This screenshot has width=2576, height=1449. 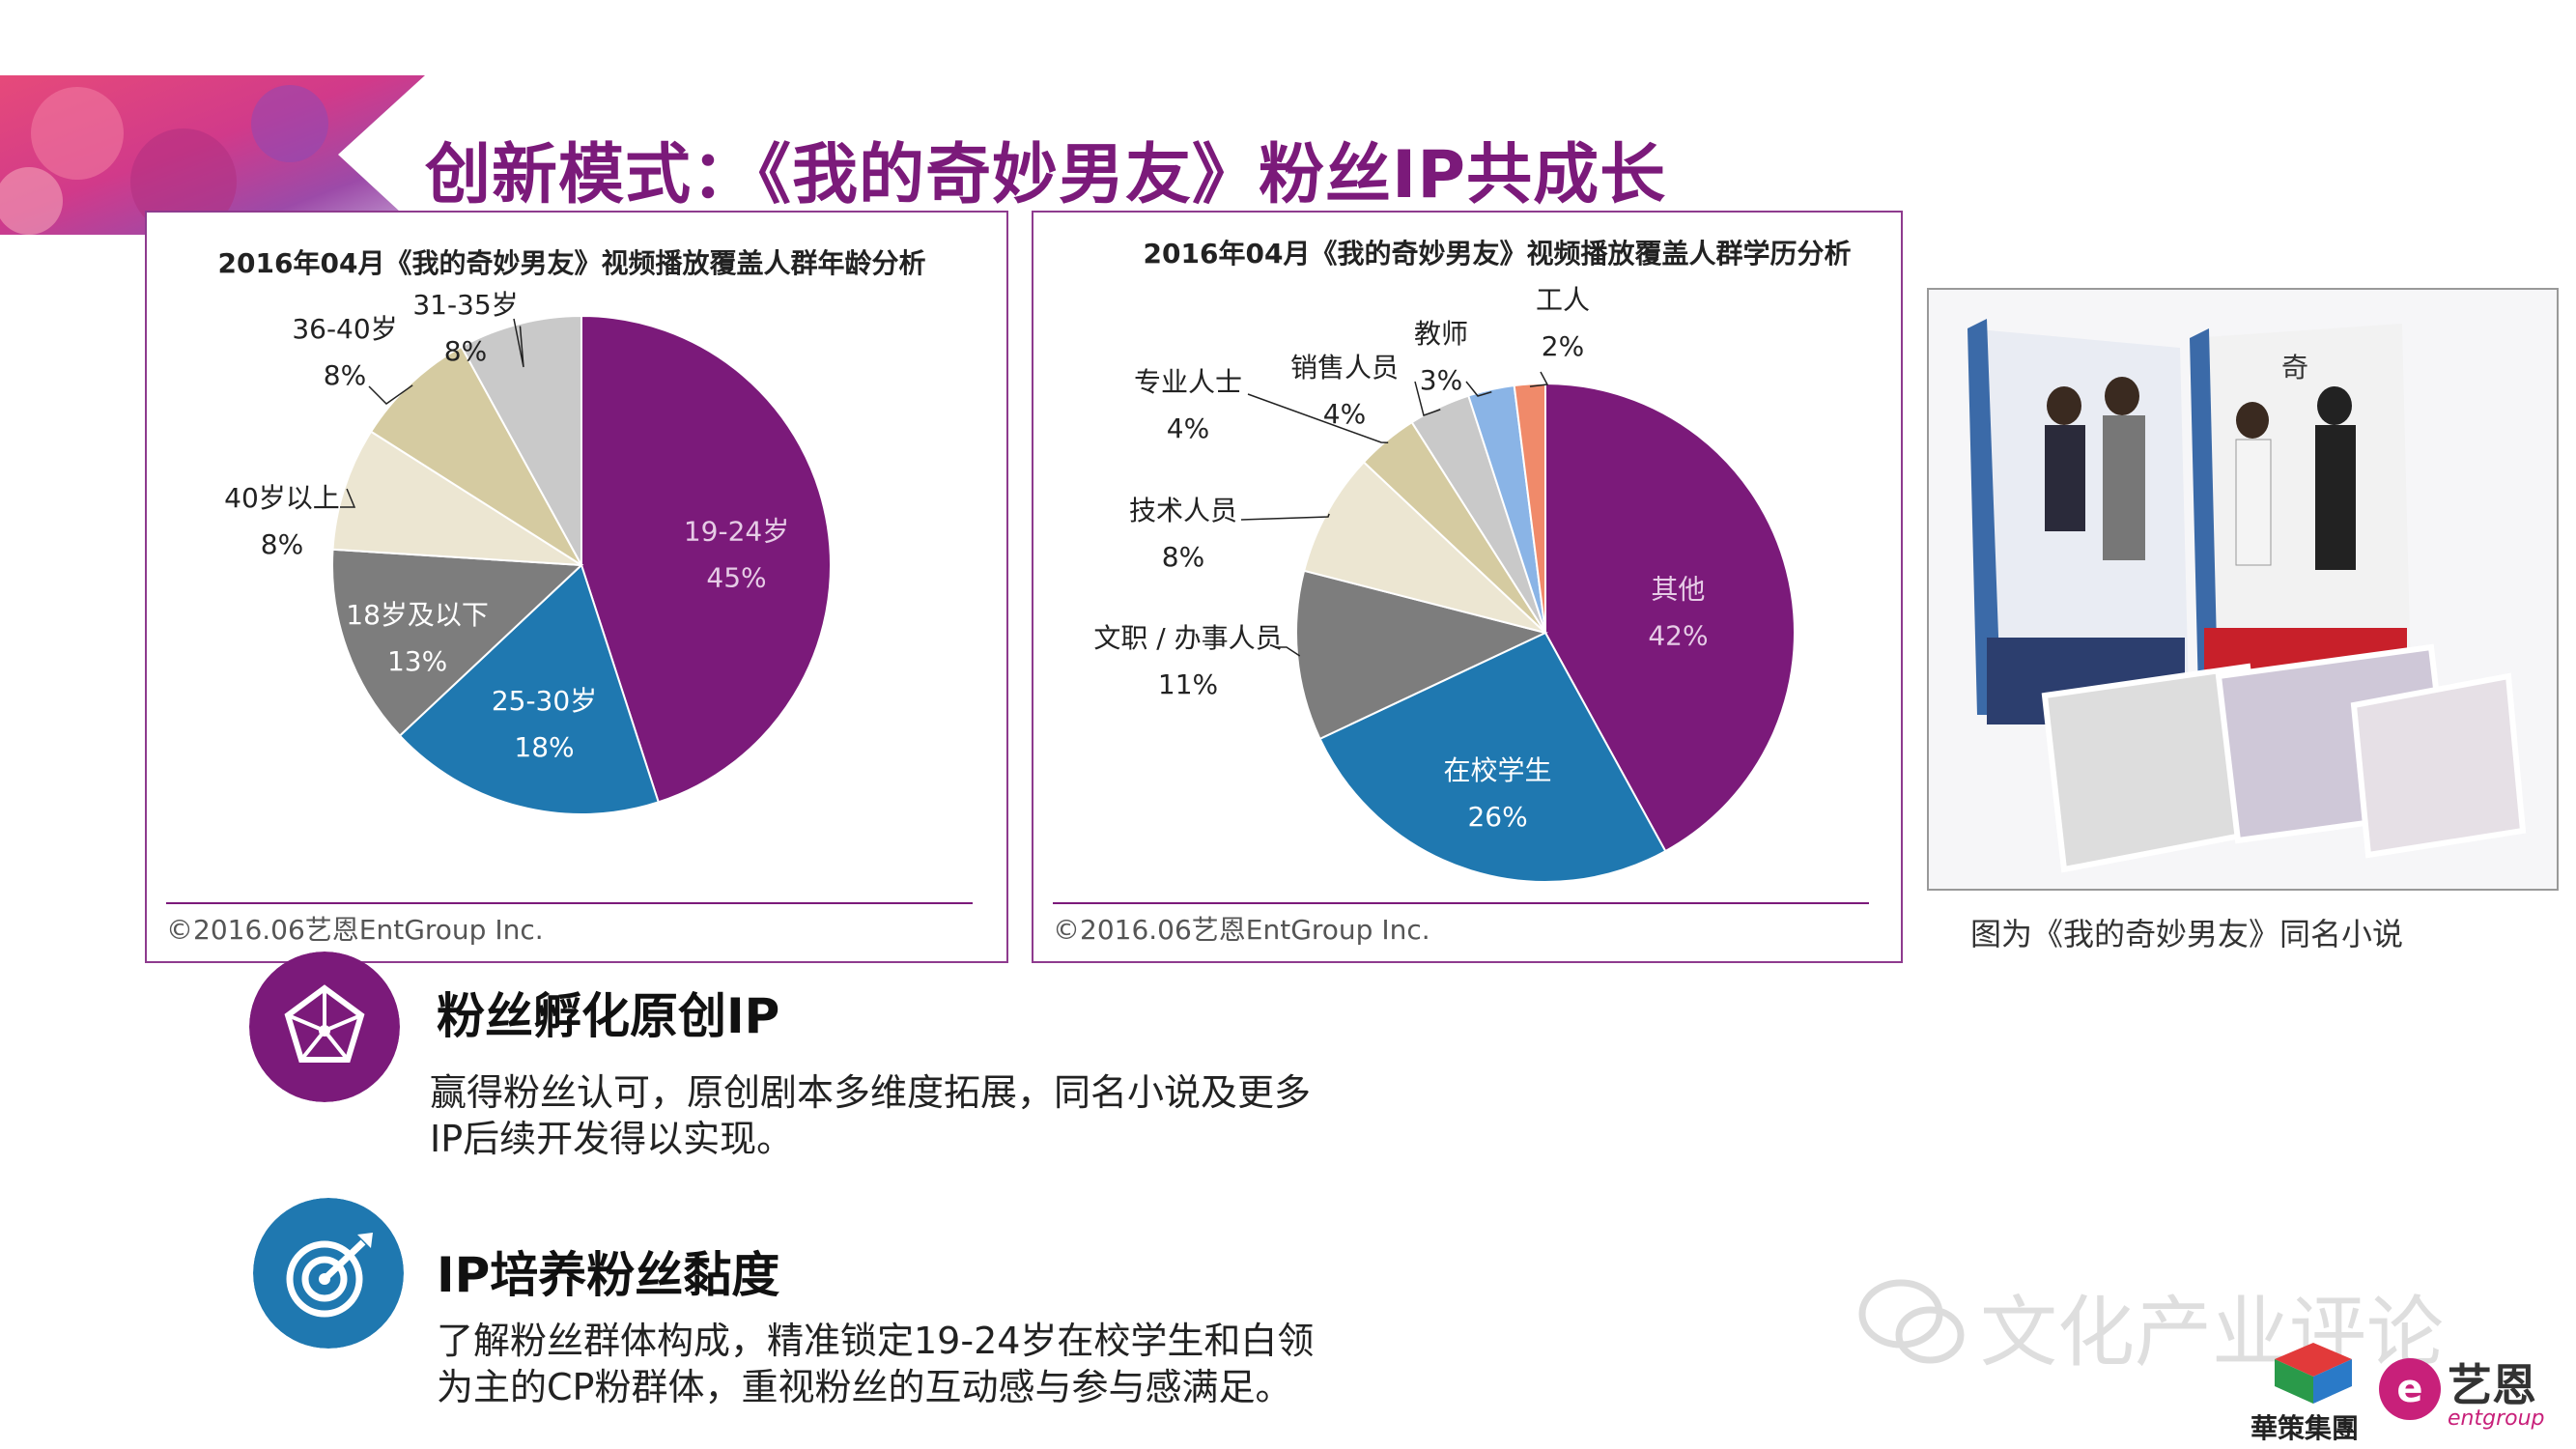 What do you see at coordinates (1678, 636) in the screenshot?
I see `slice-value-label: 42%` at bounding box center [1678, 636].